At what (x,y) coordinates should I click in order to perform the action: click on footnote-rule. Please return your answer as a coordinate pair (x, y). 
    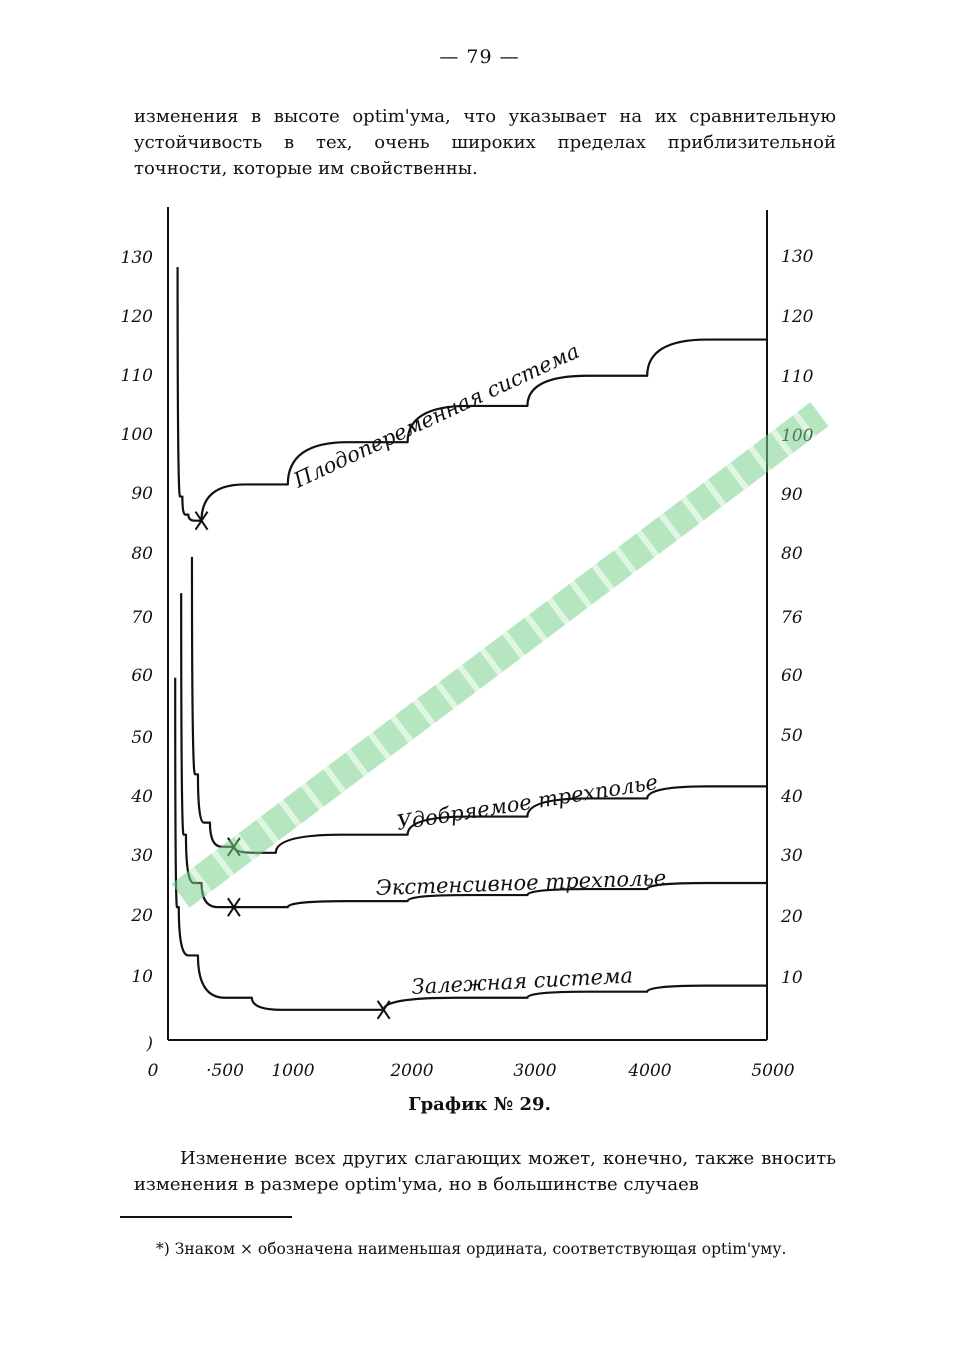
    Looking at the image, I should click on (206, 1217).